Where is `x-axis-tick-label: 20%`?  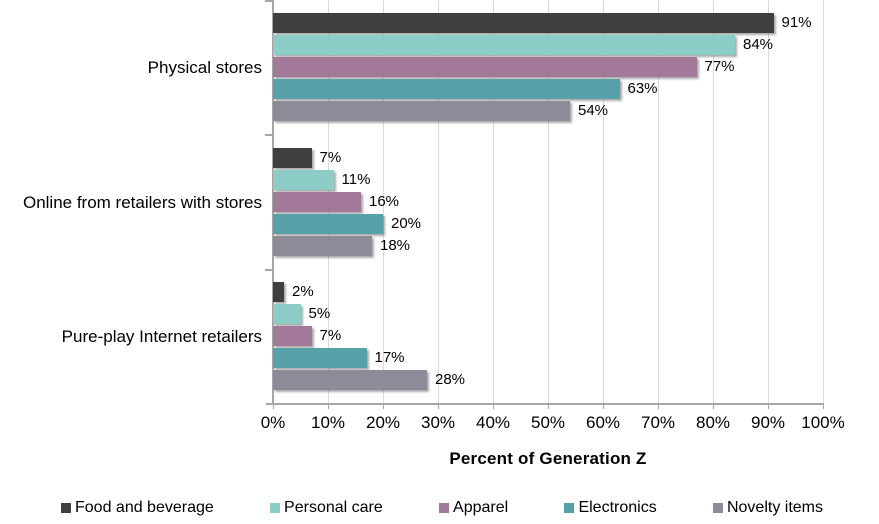
x-axis-tick-label: 20% is located at coordinates (383, 422).